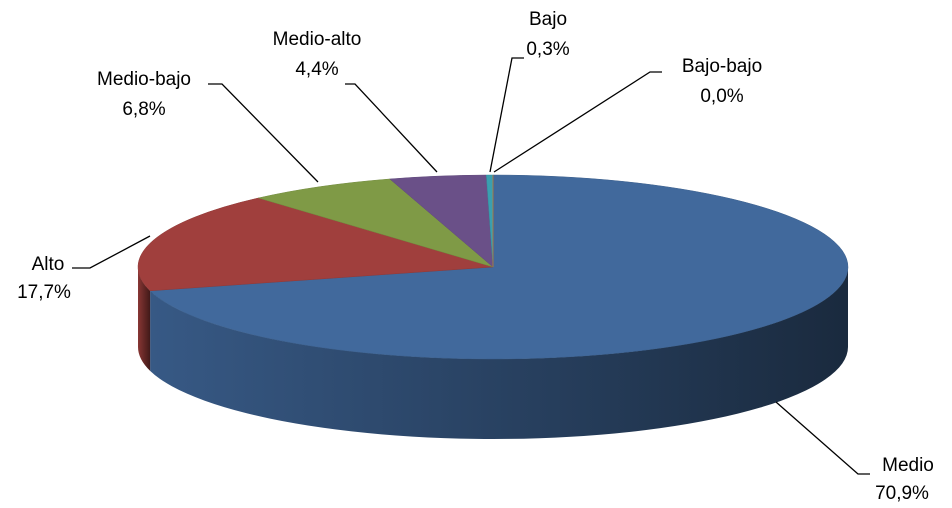 Image resolution: width=952 pixels, height=508 pixels. Describe the element at coordinates (722, 66) in the screenshot. I see `slice-name: Bajo-bajo` at that location.